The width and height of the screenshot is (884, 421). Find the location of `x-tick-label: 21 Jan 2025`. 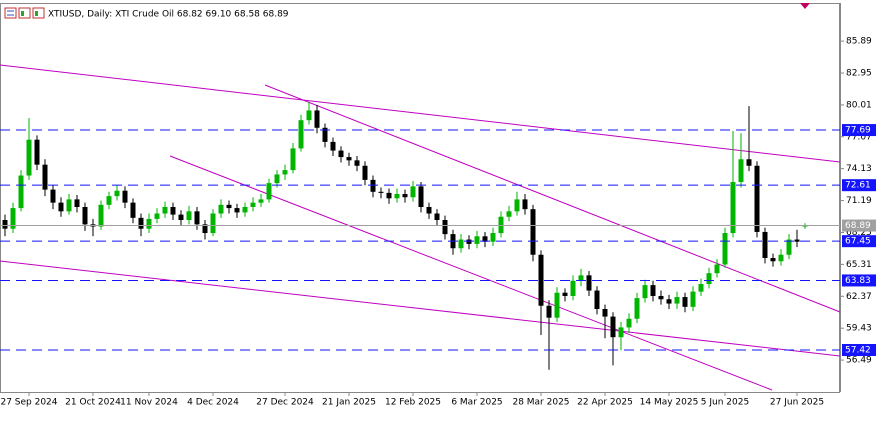

x-tick-label: 21 Jan 2025 is located at coordinates (349, 403).